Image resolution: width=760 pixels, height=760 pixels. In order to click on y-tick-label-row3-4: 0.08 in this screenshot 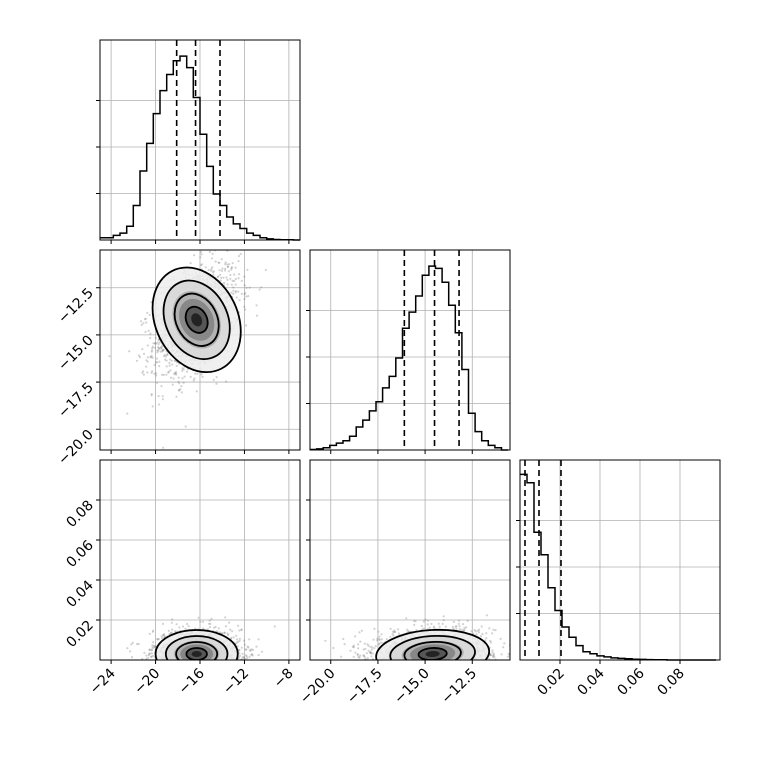, I will do `click(79, 514)`.